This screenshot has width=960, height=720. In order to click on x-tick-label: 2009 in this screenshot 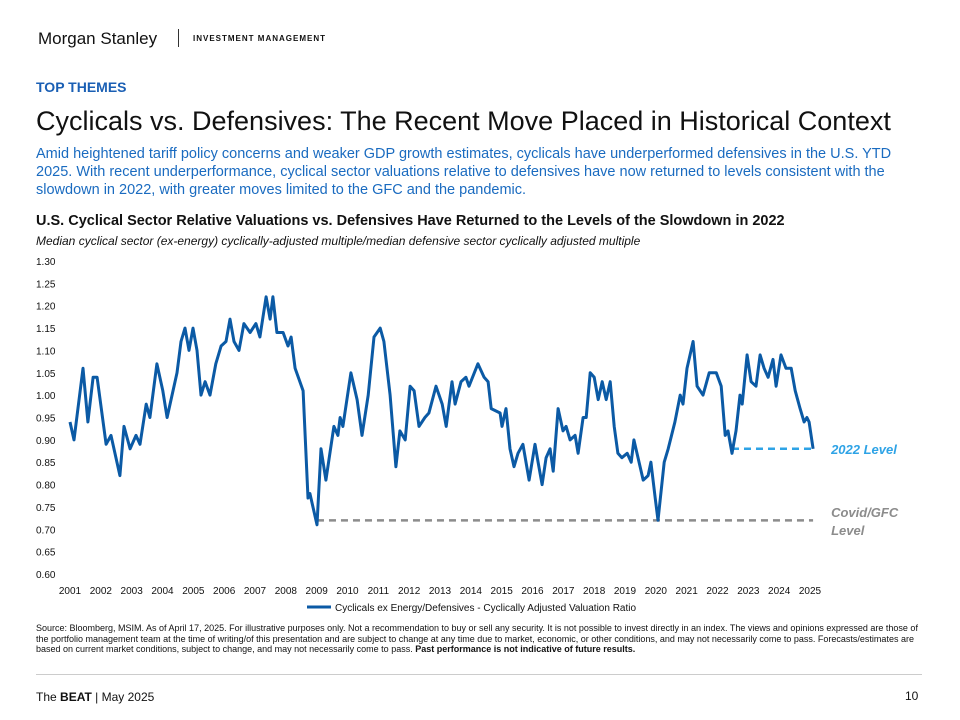, I will do `click(317, 591)`.